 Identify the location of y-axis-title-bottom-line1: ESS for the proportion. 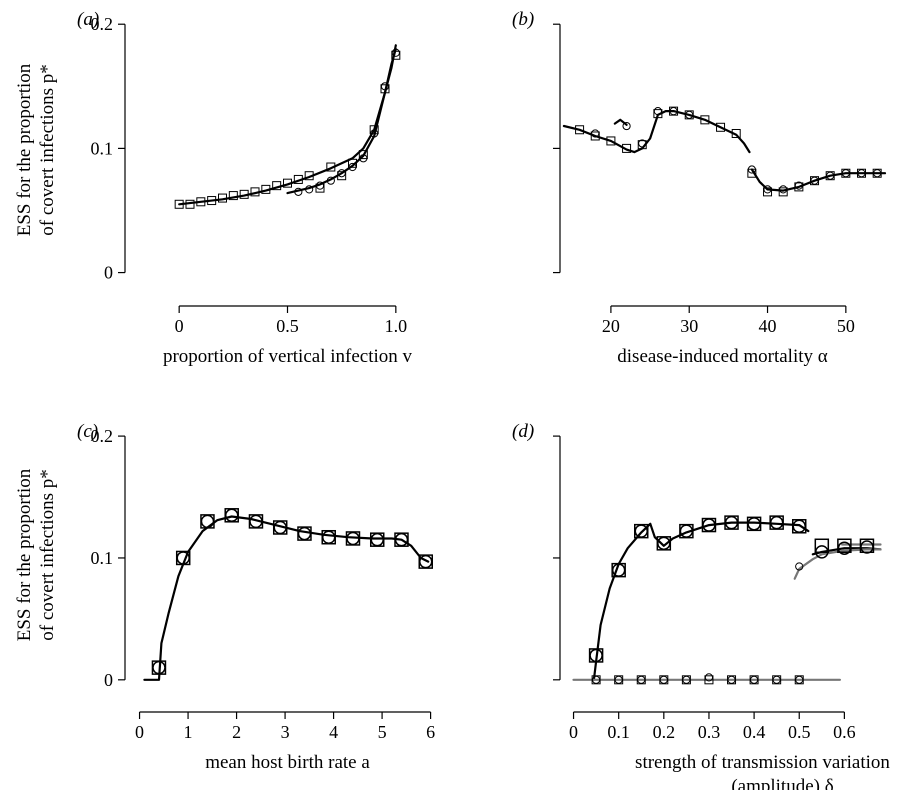
(24, 554).